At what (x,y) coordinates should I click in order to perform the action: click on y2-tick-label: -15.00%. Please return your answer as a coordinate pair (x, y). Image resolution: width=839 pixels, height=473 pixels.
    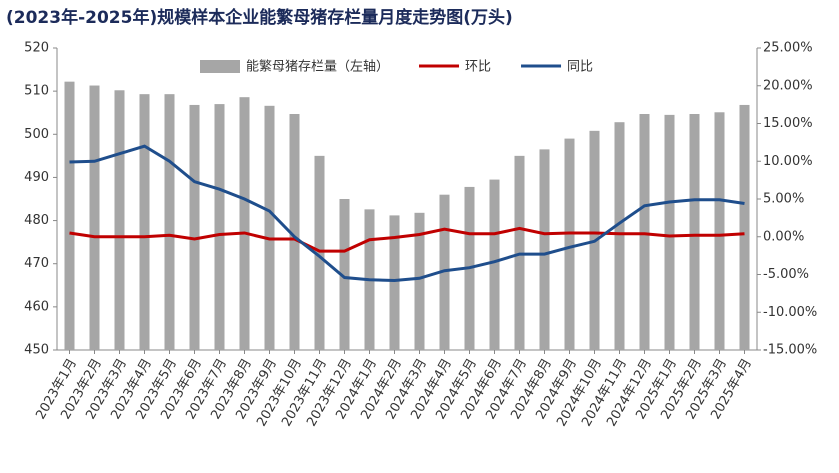
    Looking at the image, I should click on (790, 350).